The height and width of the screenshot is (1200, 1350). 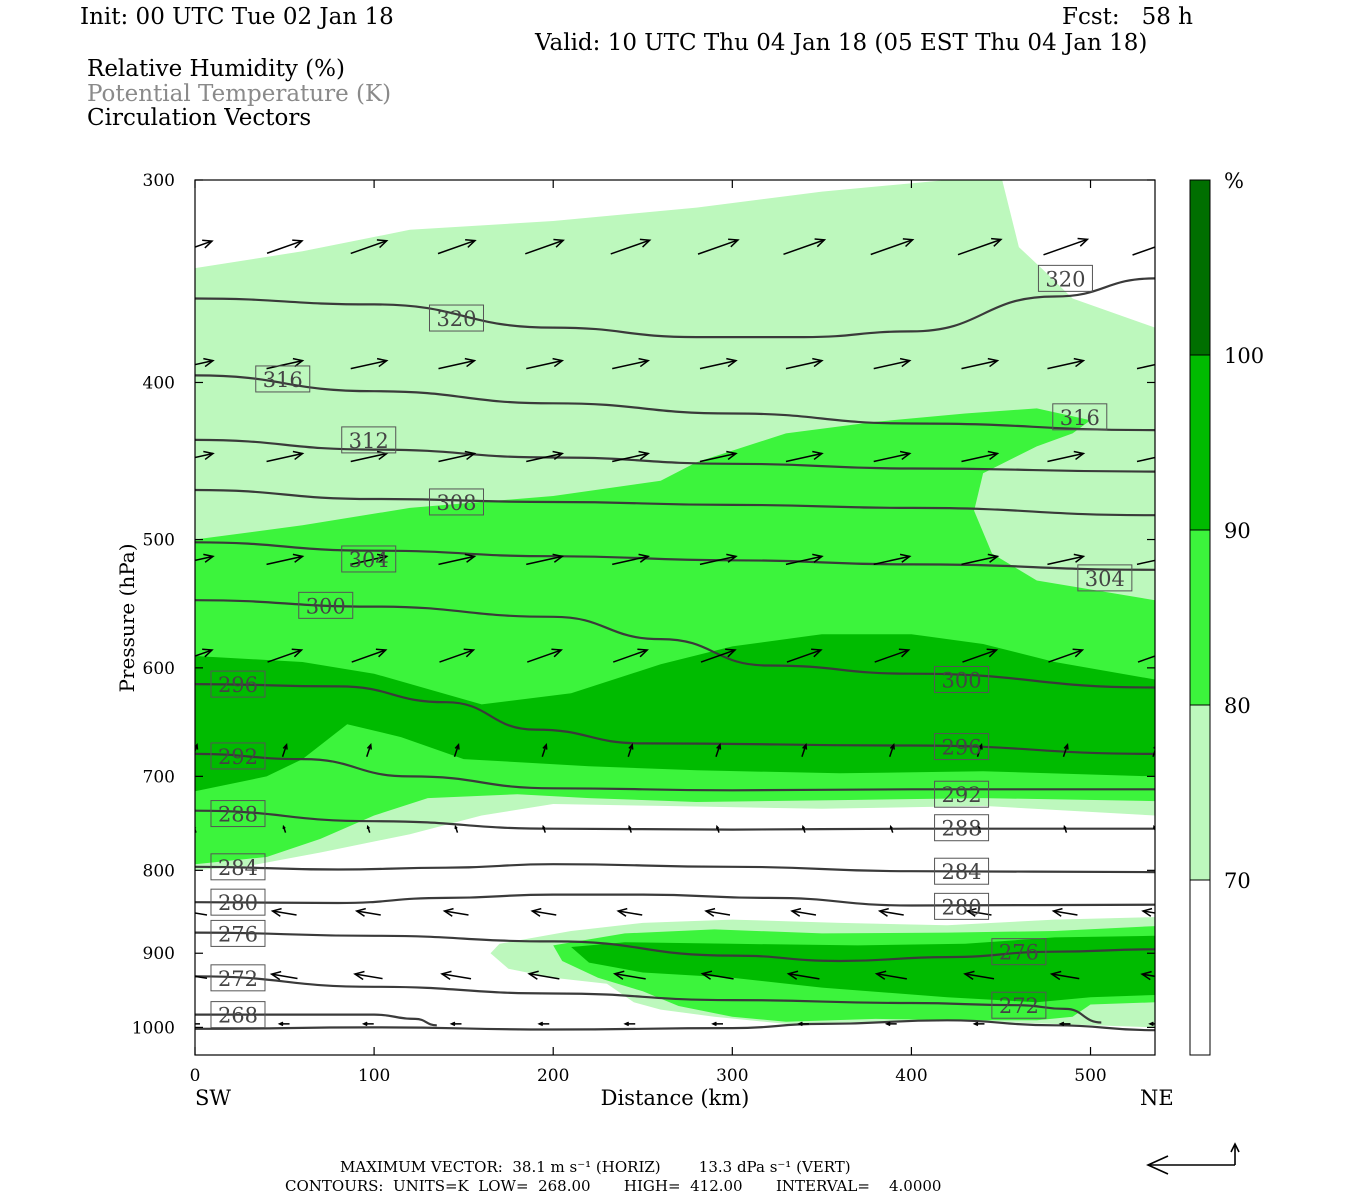 I want to click on x-tick-label-500: 500, so click(x=1090, y=1076).